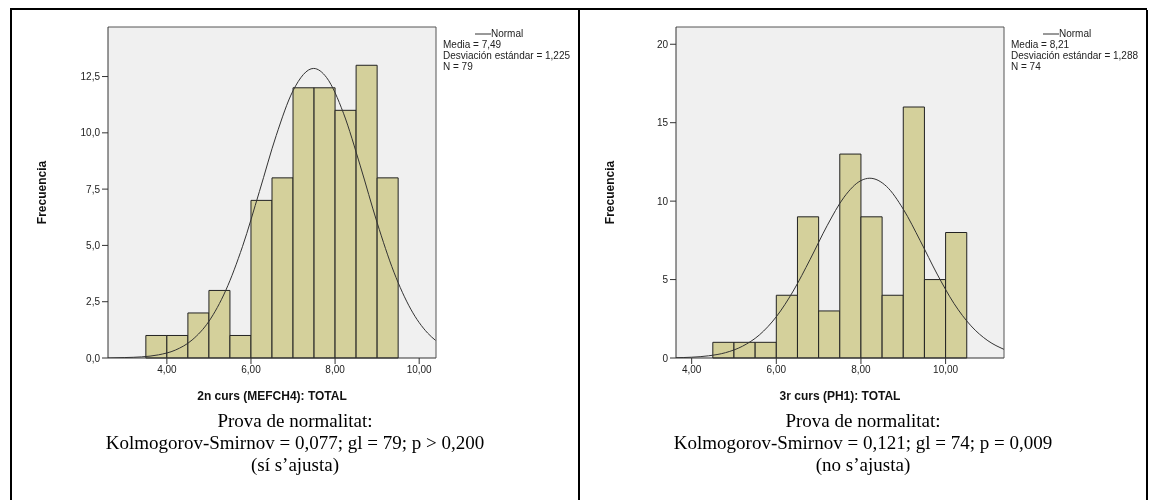  Describe the element at coordinates (458, 66) in the screenshot. I see `text: N = 79` at that location.